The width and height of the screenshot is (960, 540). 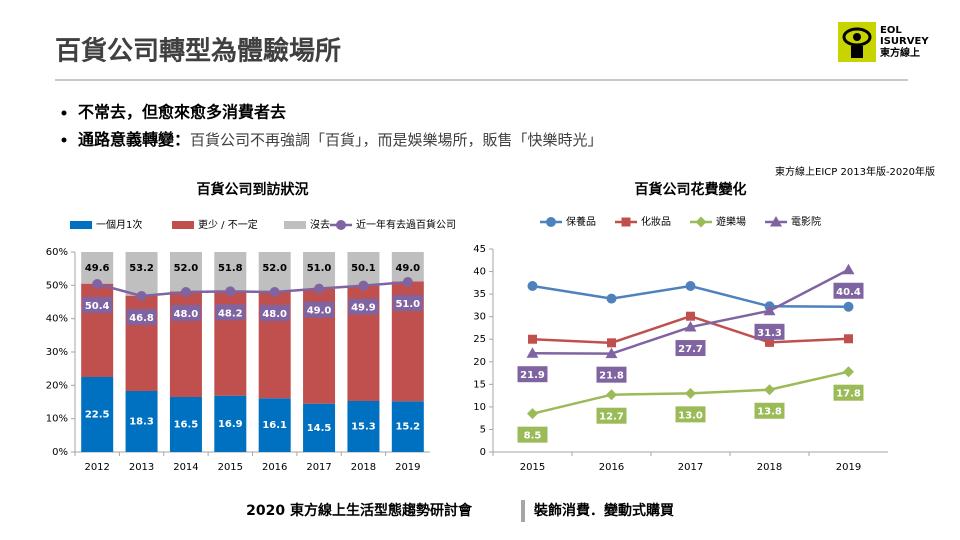 What do you see at coordinates (363, 467) in the screenshot?
I see `x-tick-label: 2018` at bounding box center [363, 467].